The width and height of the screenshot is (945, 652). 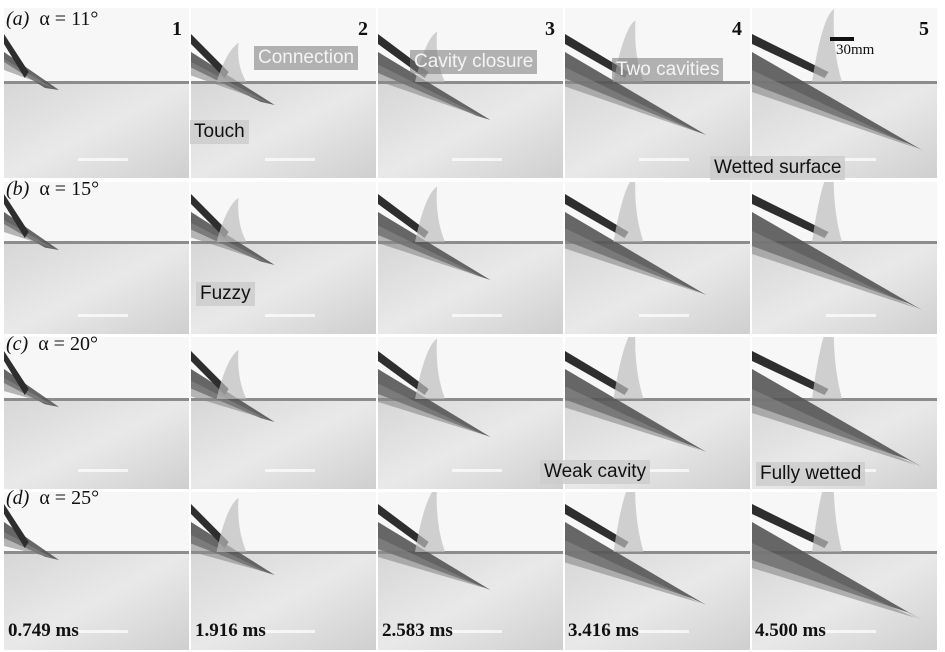 What do you see at coordinates (924, 29) in the screenshot?
I see `column-number-5: 5` at bounding box center [924, 29].